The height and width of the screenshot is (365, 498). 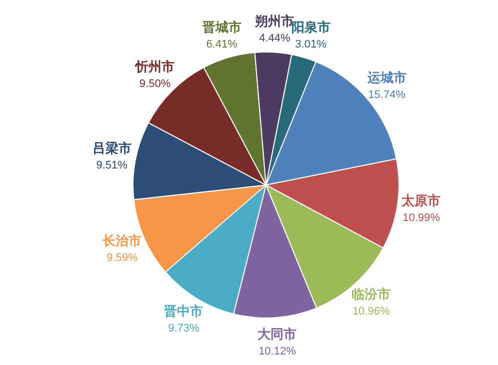 I want to click on slice-label: 长治市, so click(x=122, y=240).